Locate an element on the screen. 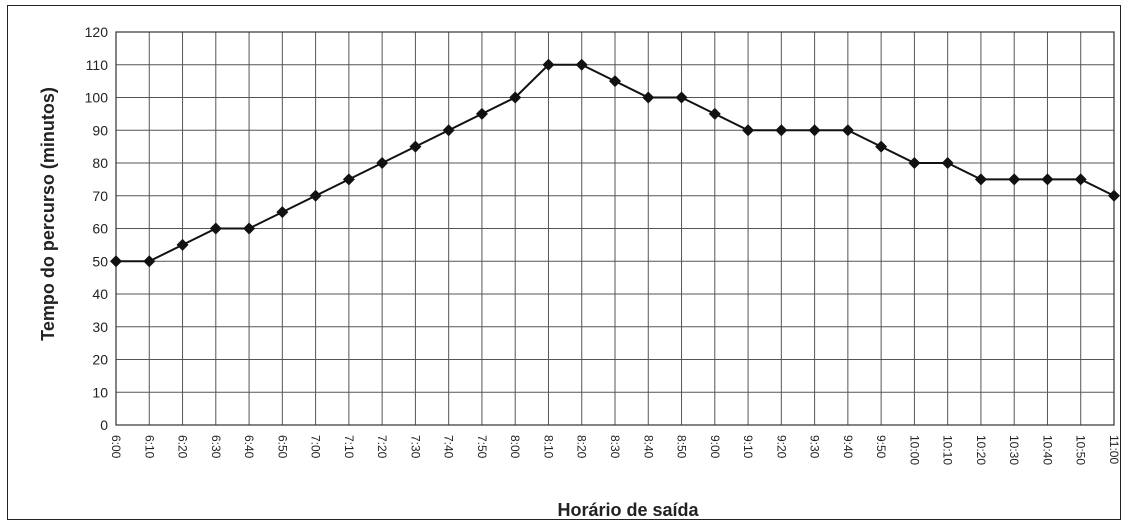 This screenshot has width=1128, height=526. x-tick-label: 8:20 is located at coordinates (582, 447).